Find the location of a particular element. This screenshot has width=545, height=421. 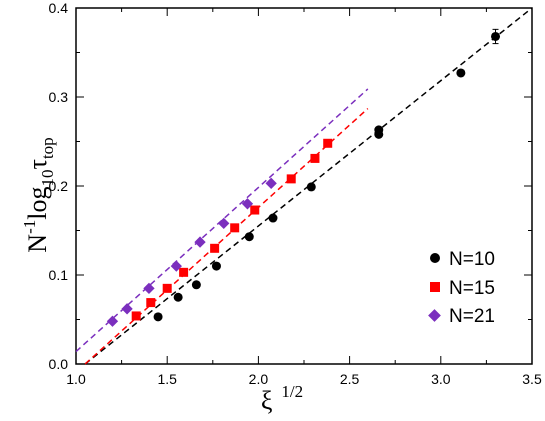

legend-label-n15: N=15 is located at coordinates (472, 288).